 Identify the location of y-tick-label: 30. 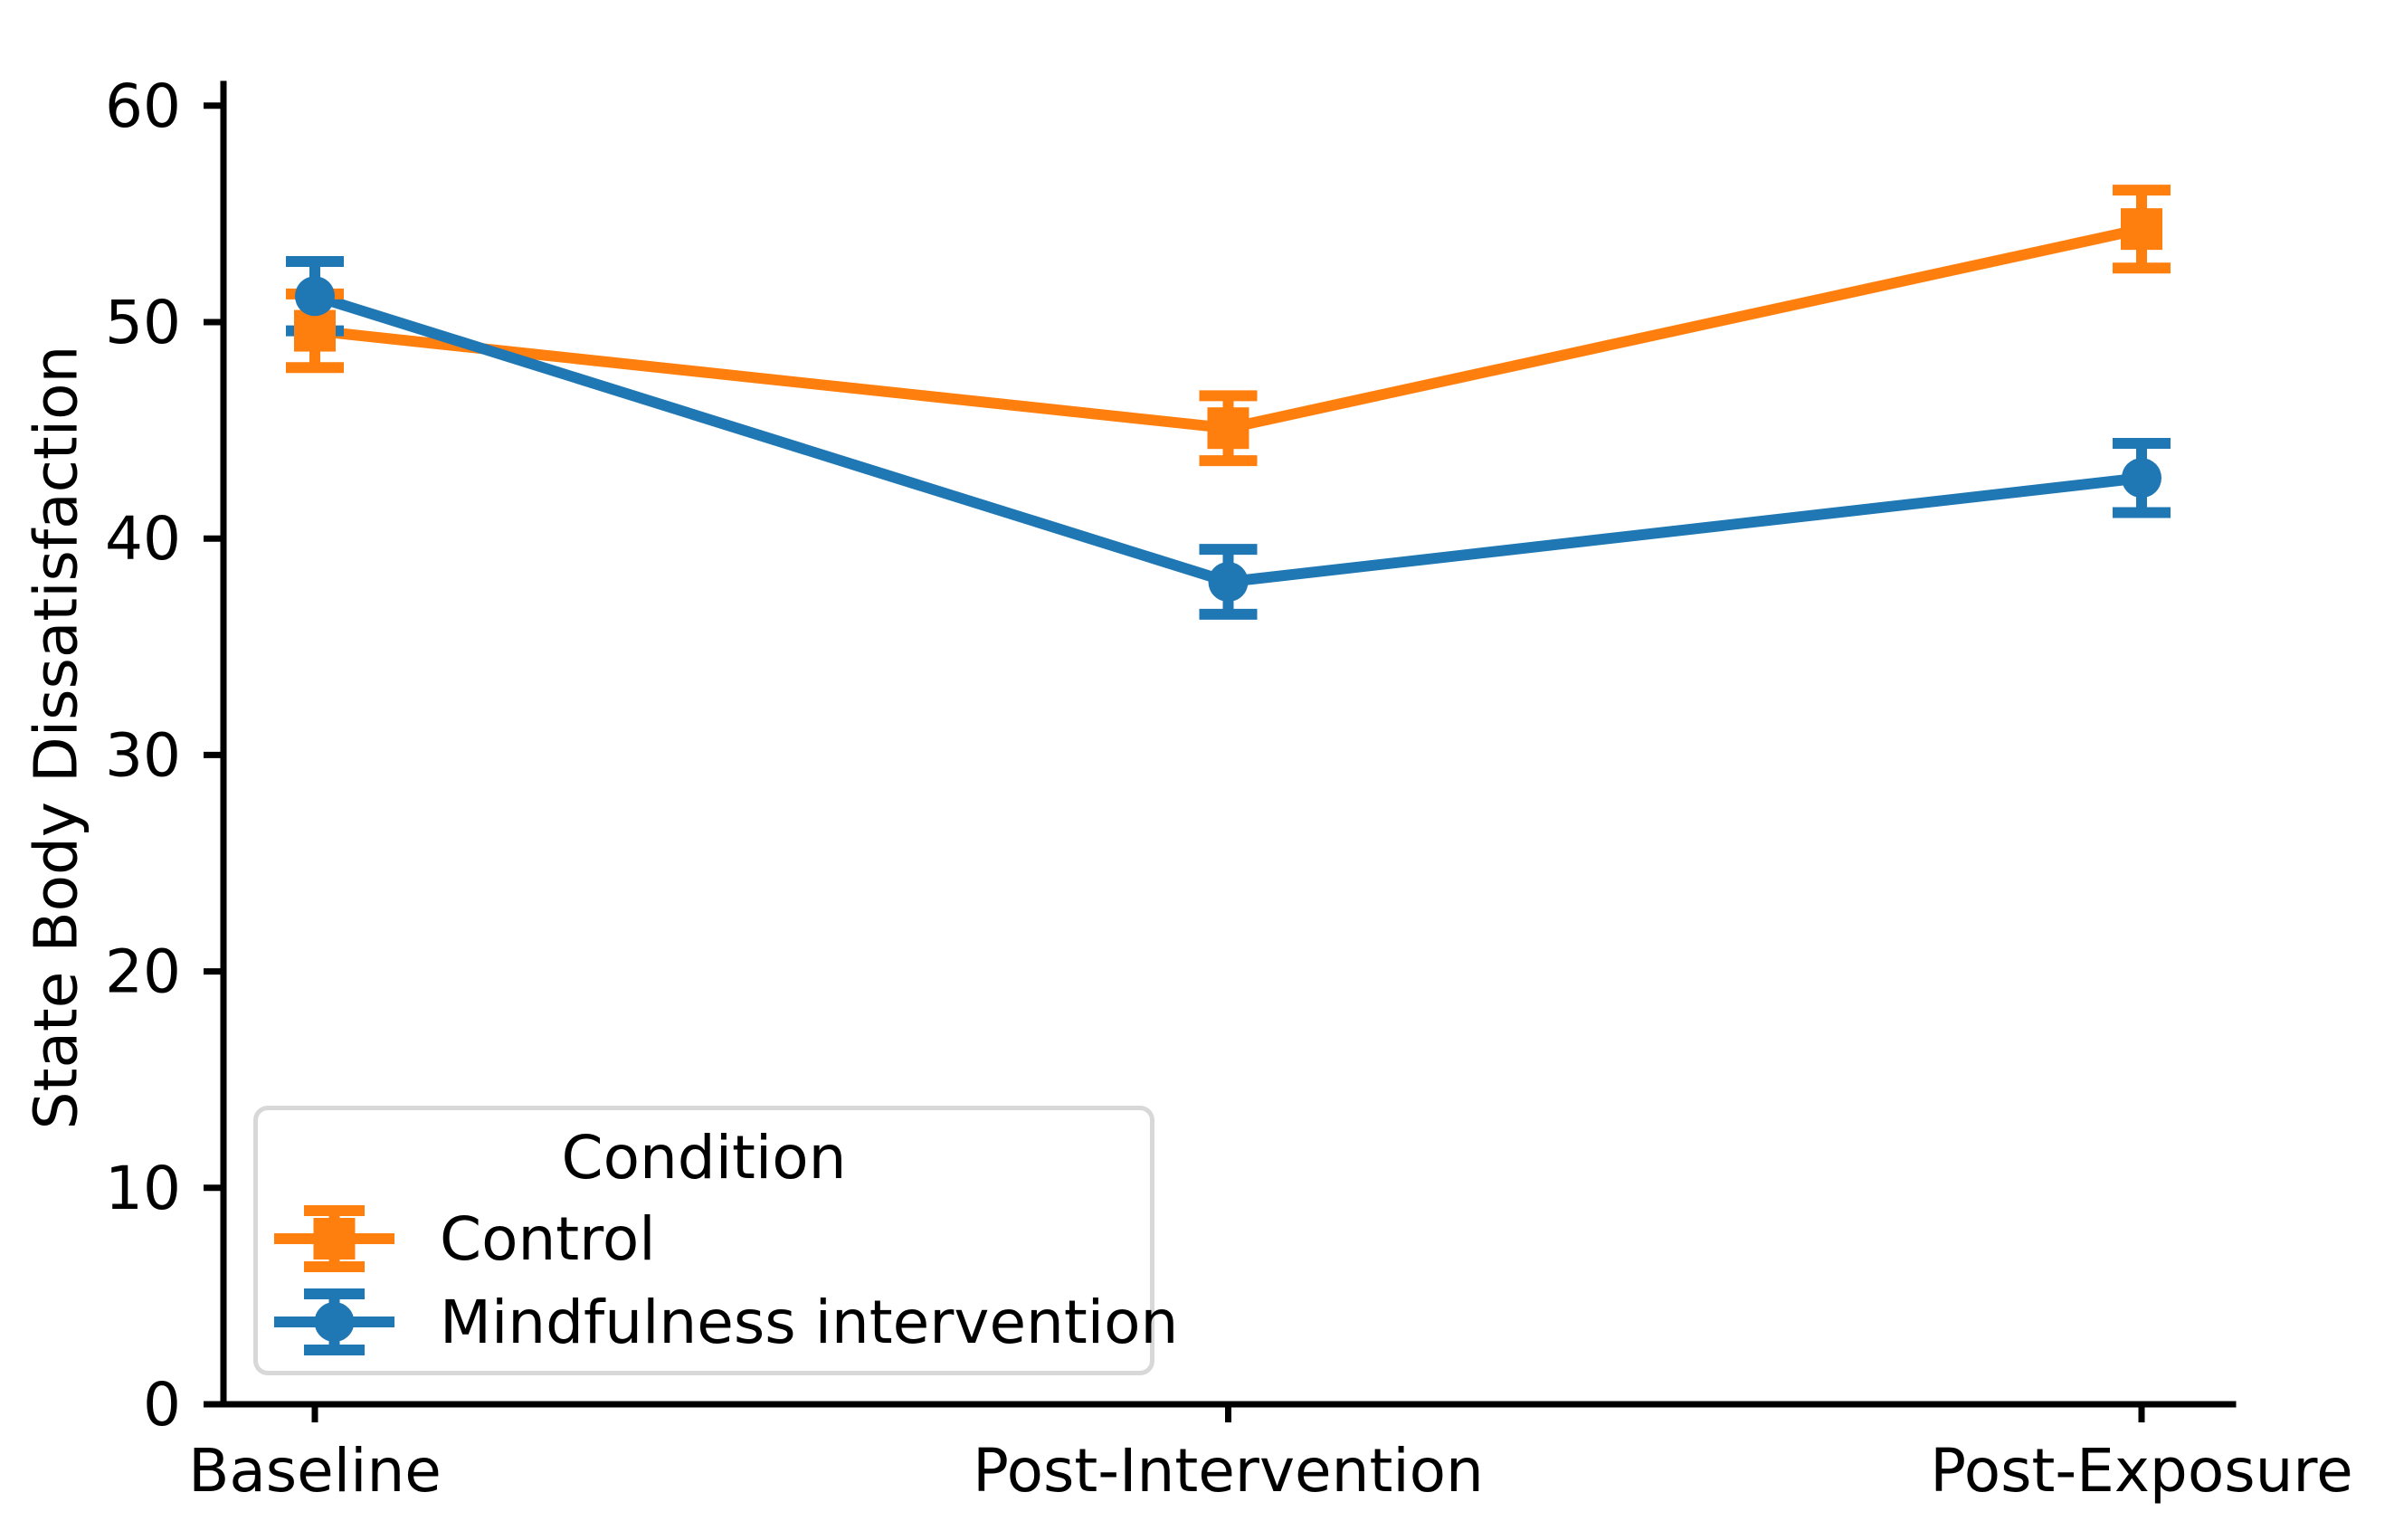
(143, 755).